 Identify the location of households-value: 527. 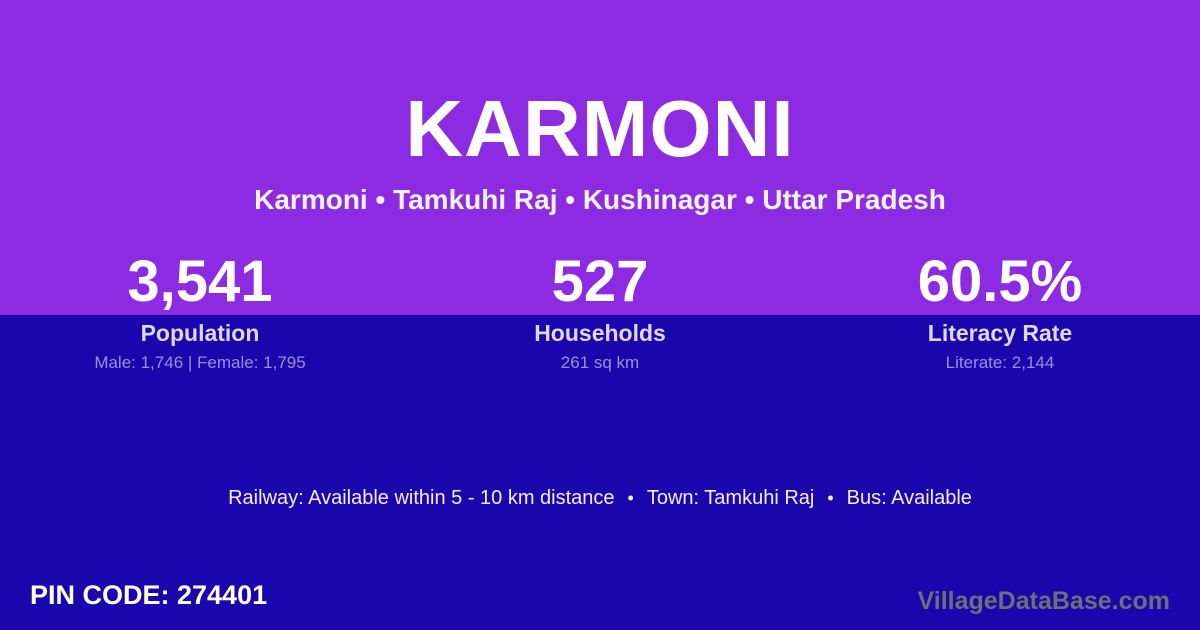
(600, 281).